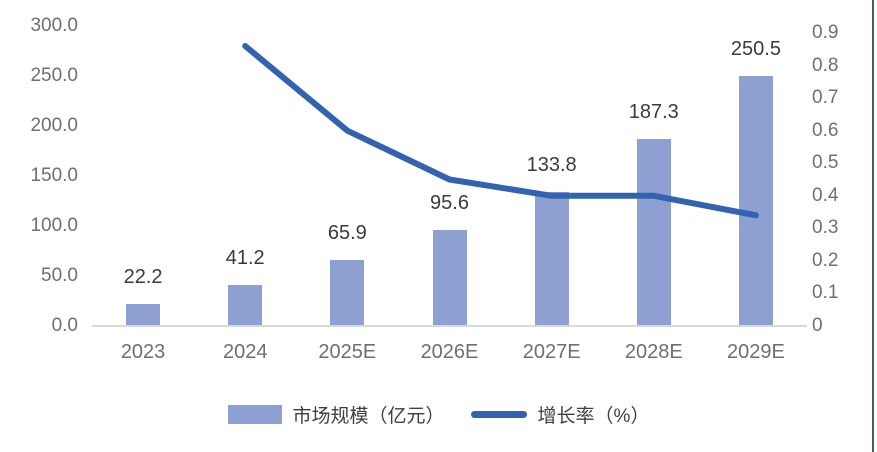 Image resolution: width=877 pixels, height=452 pixels. What do you see at coordinates (825, 65) in the screenshot?
I see `right-axis-tick-label: 0.8` at bounding box center [825, 65].